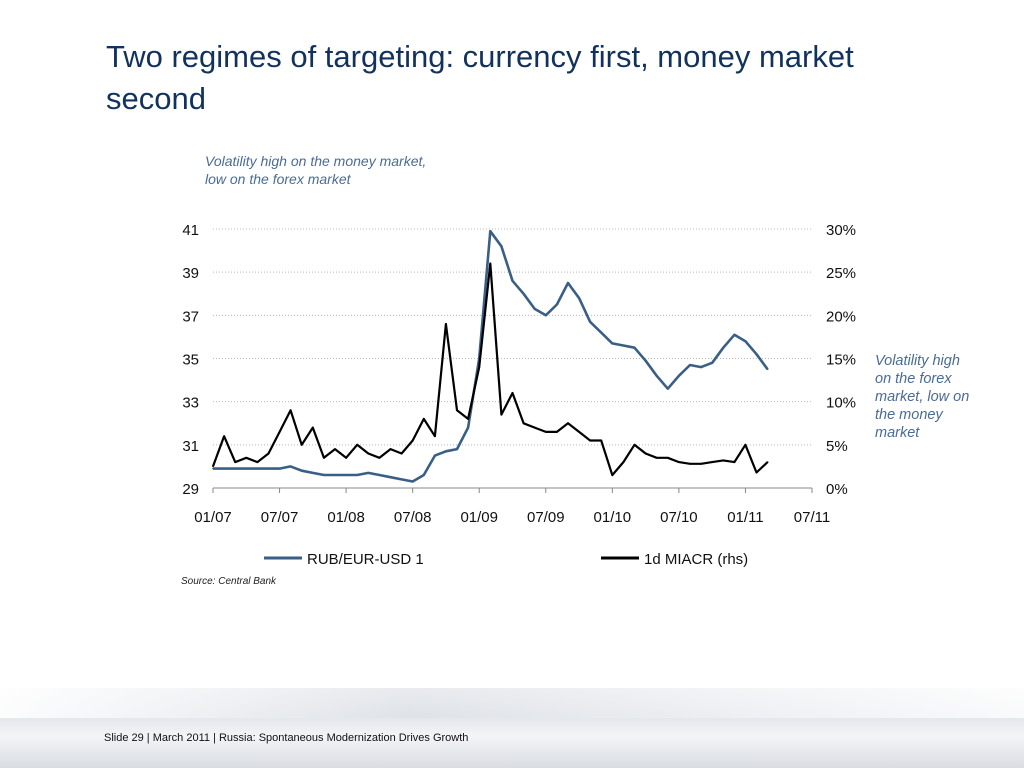  I want to click on y-right-tick-label: 10%, so click(841, 403).